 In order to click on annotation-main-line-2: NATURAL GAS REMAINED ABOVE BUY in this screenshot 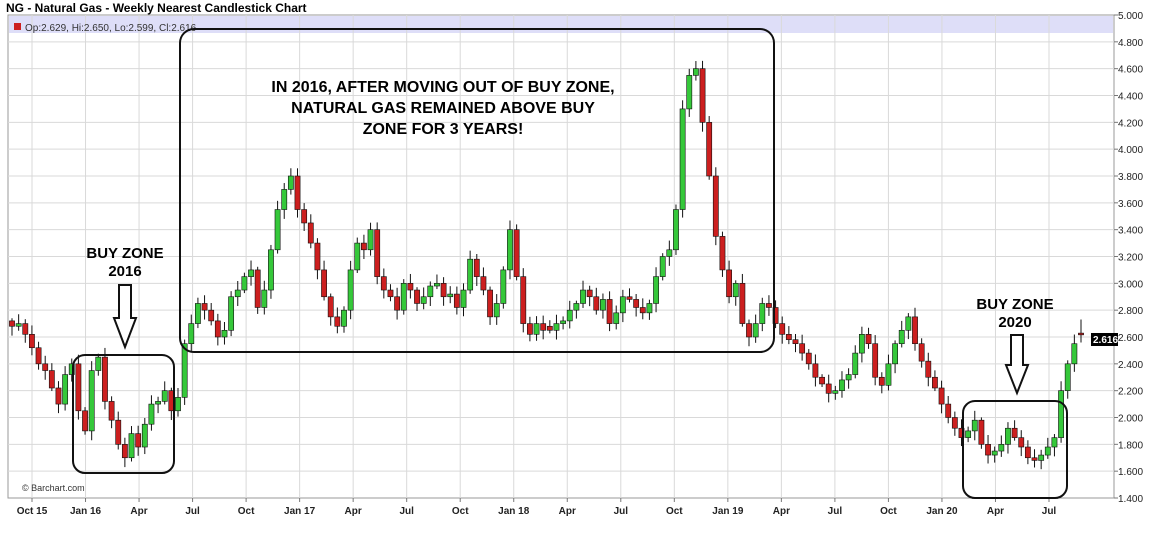, I will do `click(443, 108)`.